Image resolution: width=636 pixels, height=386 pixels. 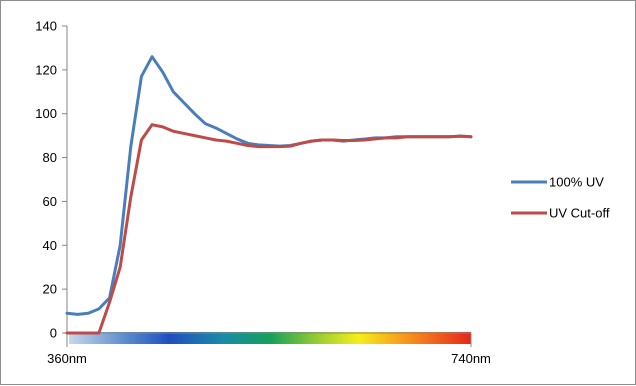 What do you see at coordinates (46, 26) in the screenshot?
I see `y-tick-label: 140` at bounding box center [46, 26].